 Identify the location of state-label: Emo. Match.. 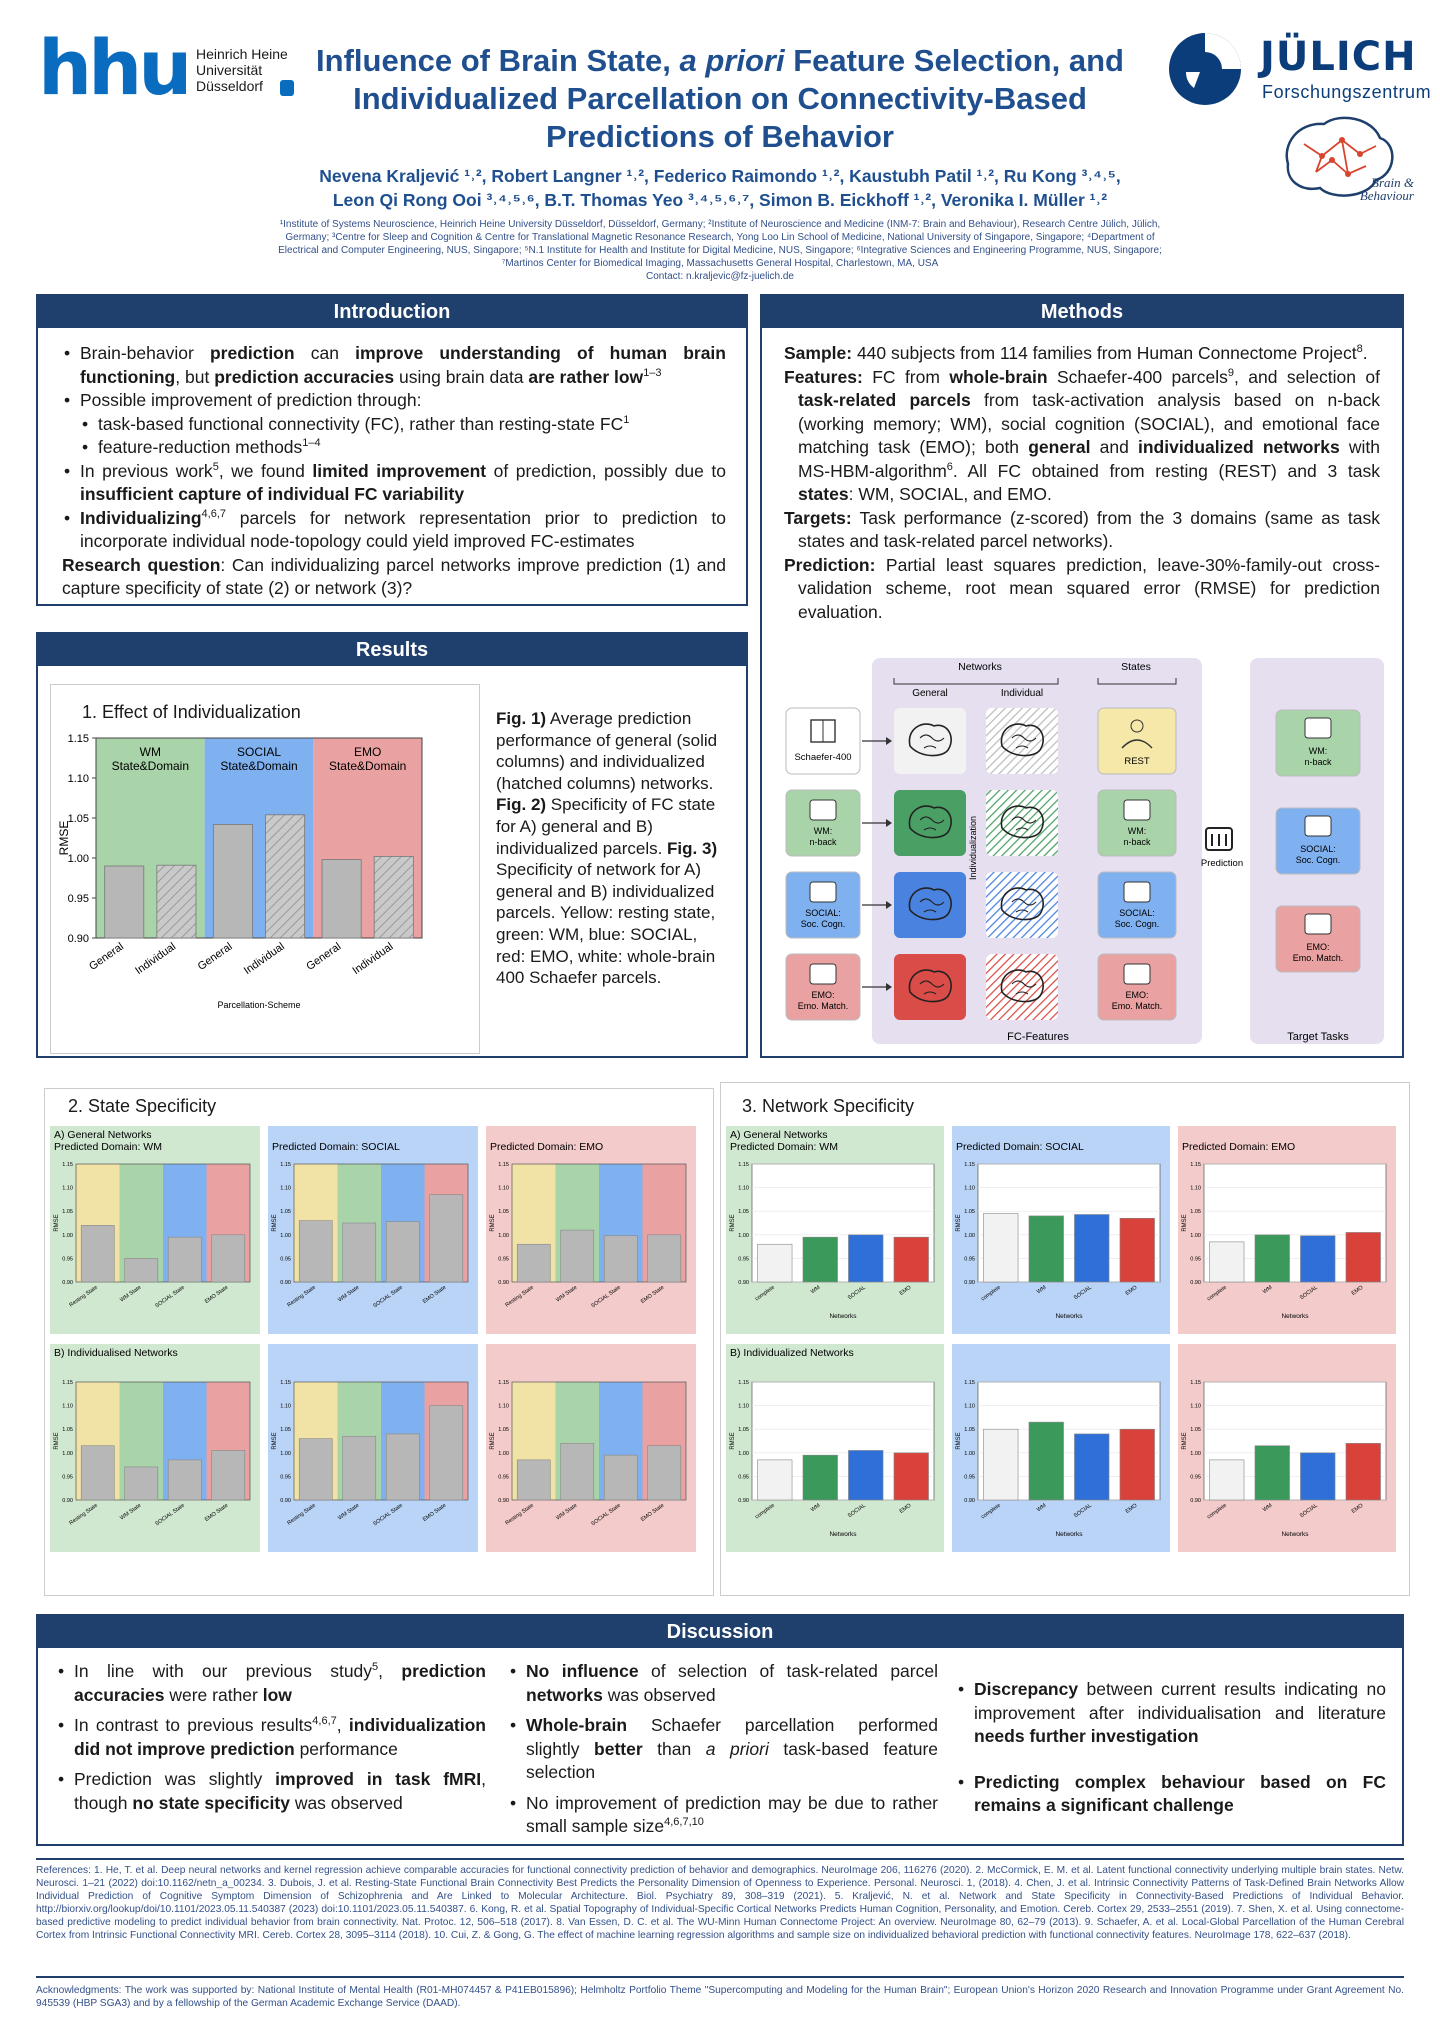
(1137, 1006).